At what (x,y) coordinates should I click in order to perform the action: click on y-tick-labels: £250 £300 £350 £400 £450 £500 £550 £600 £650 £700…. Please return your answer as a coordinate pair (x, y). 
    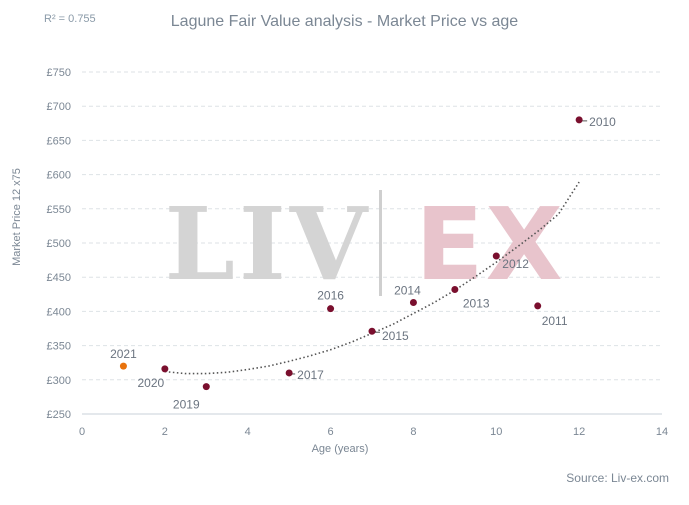
    Looking at the image, I should click on (59, 244).